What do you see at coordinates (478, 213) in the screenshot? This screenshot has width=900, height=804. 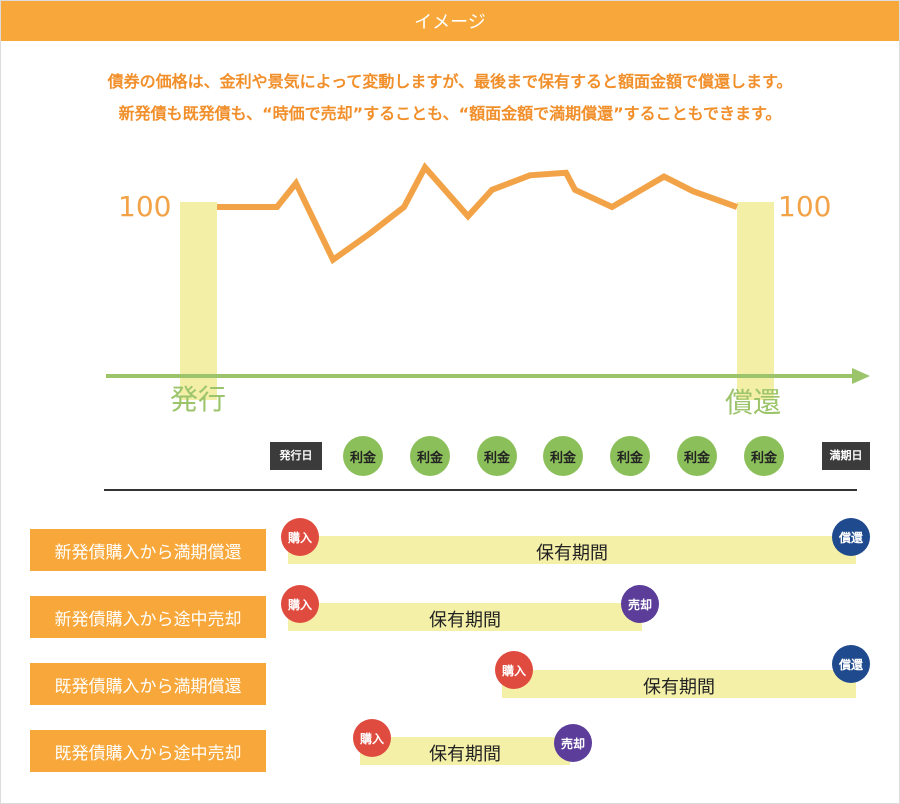 I see `price-line` at bounding box center [478, 213].